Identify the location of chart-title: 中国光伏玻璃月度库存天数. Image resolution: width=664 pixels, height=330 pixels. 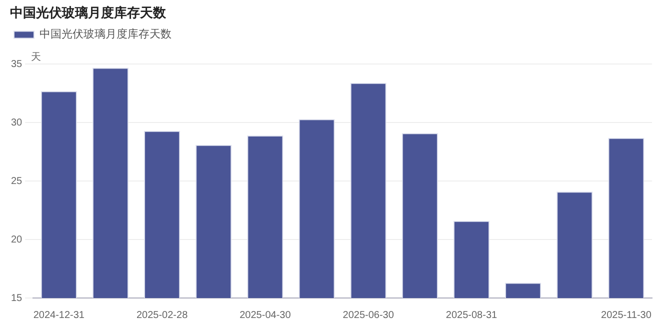
(88, 13).